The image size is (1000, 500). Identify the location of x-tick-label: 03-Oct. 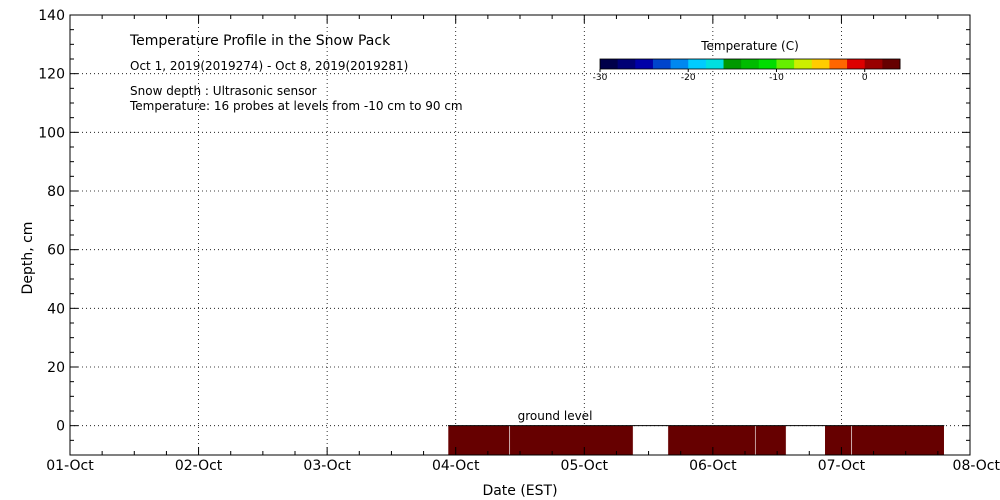
(327, 466).